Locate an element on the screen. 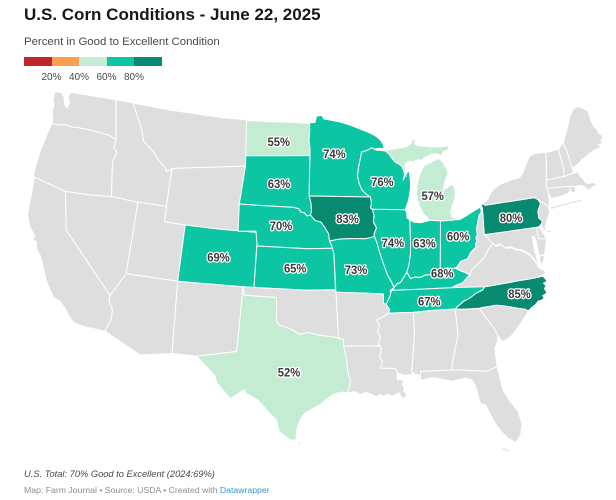 Image resolution: width=616 pixels, height=500 pixels. svg-text: 80% is located at coordinates (511, 218).